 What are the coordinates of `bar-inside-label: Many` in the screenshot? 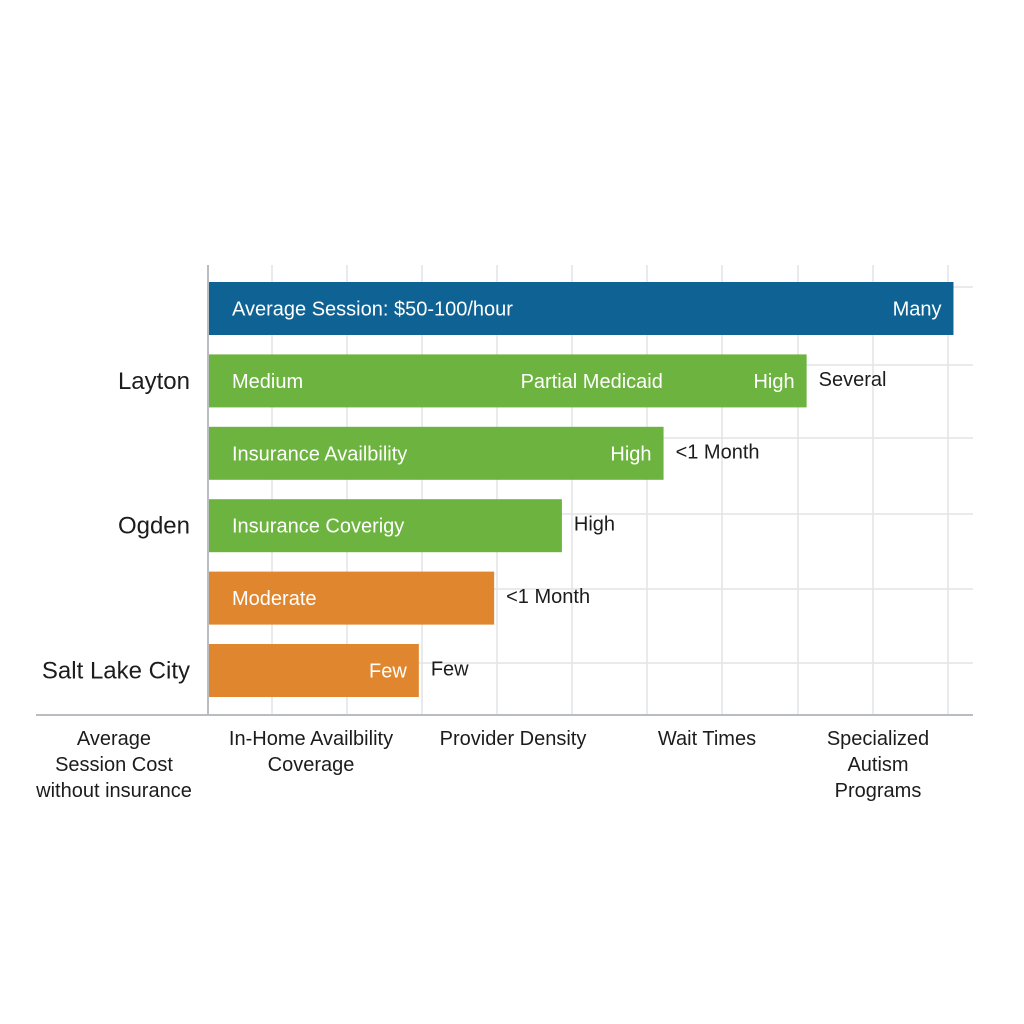 It's located at (917, 310).